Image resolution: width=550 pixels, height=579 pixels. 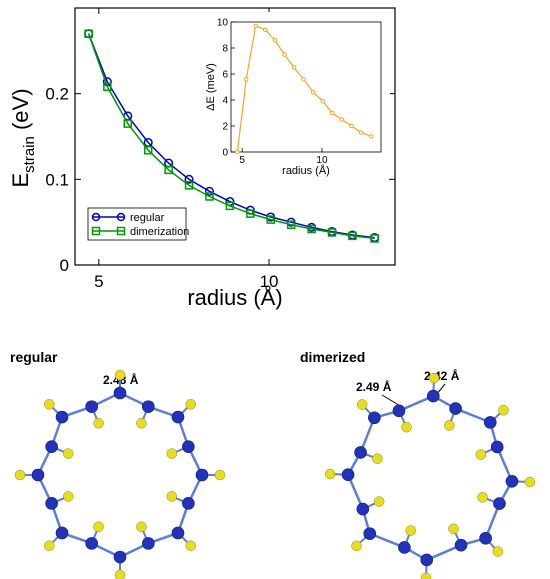 What do you see at coordinates (64, 265) in the screenshot?
I see `main-y-tick-label: 0` at bounding box center [64, 265].